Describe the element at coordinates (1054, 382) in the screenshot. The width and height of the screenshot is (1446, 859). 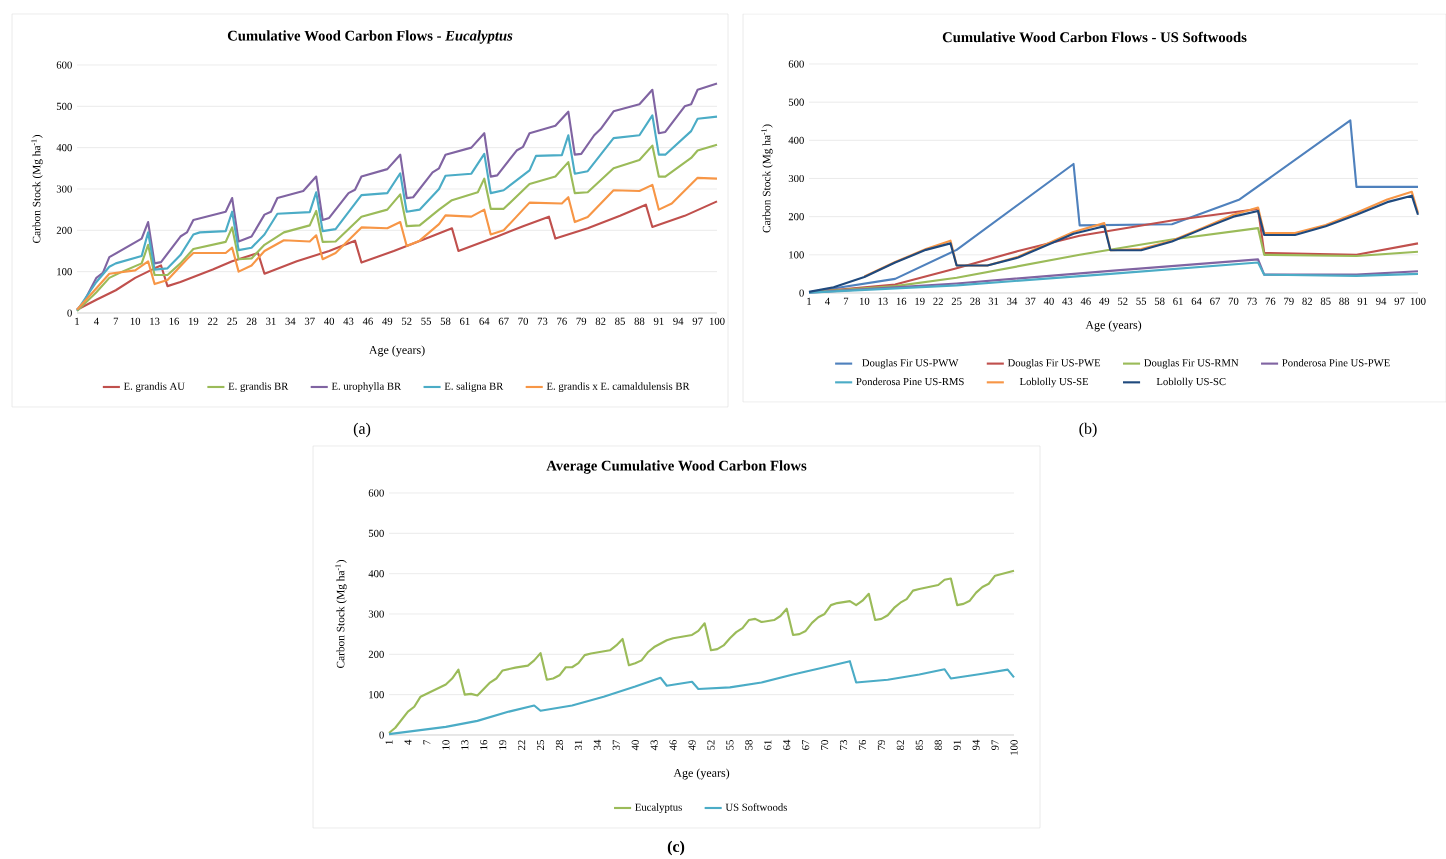
I see `legend-label: Loblolly US-SE` at that location.